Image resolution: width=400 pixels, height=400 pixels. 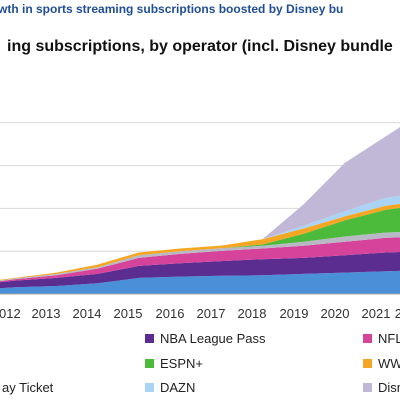 I want to click on legend-item-espn-plus: ESPN+, so click(x=174, y=363).